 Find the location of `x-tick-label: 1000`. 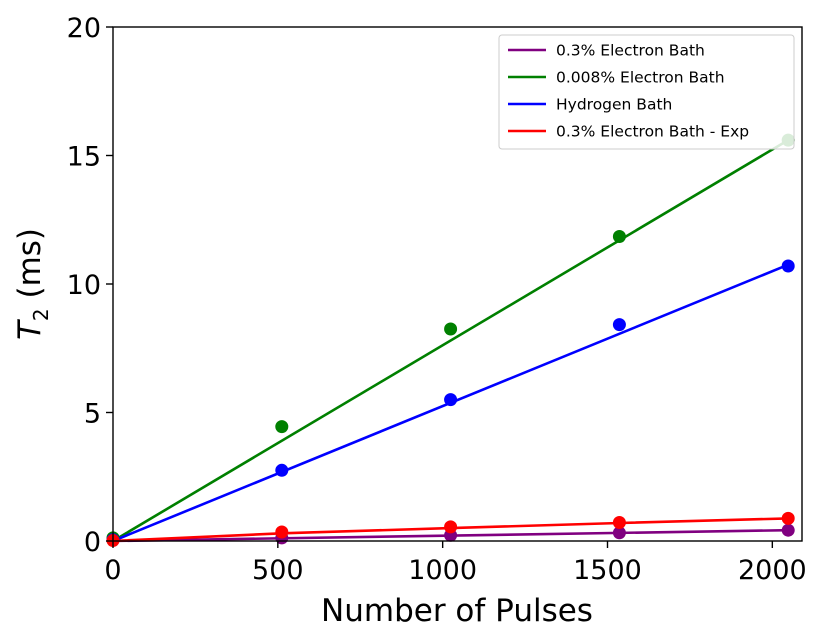

x-tick-label: 1000 is located at coordinates (442, 570).